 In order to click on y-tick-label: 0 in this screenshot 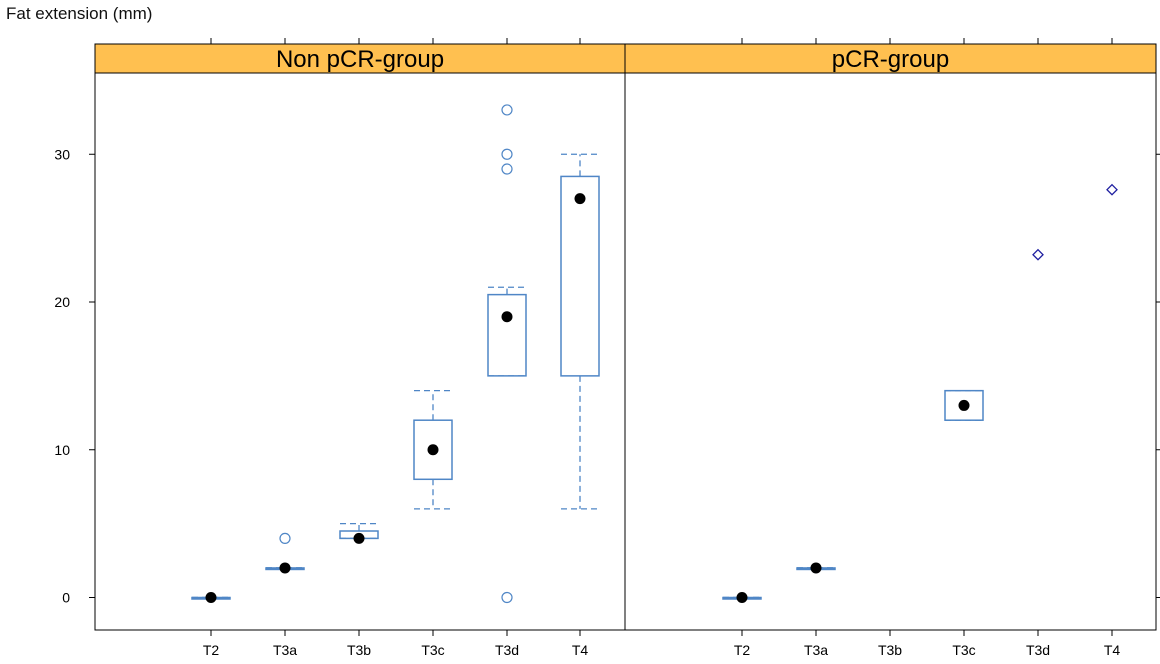, I will do `click(66, 597)`.